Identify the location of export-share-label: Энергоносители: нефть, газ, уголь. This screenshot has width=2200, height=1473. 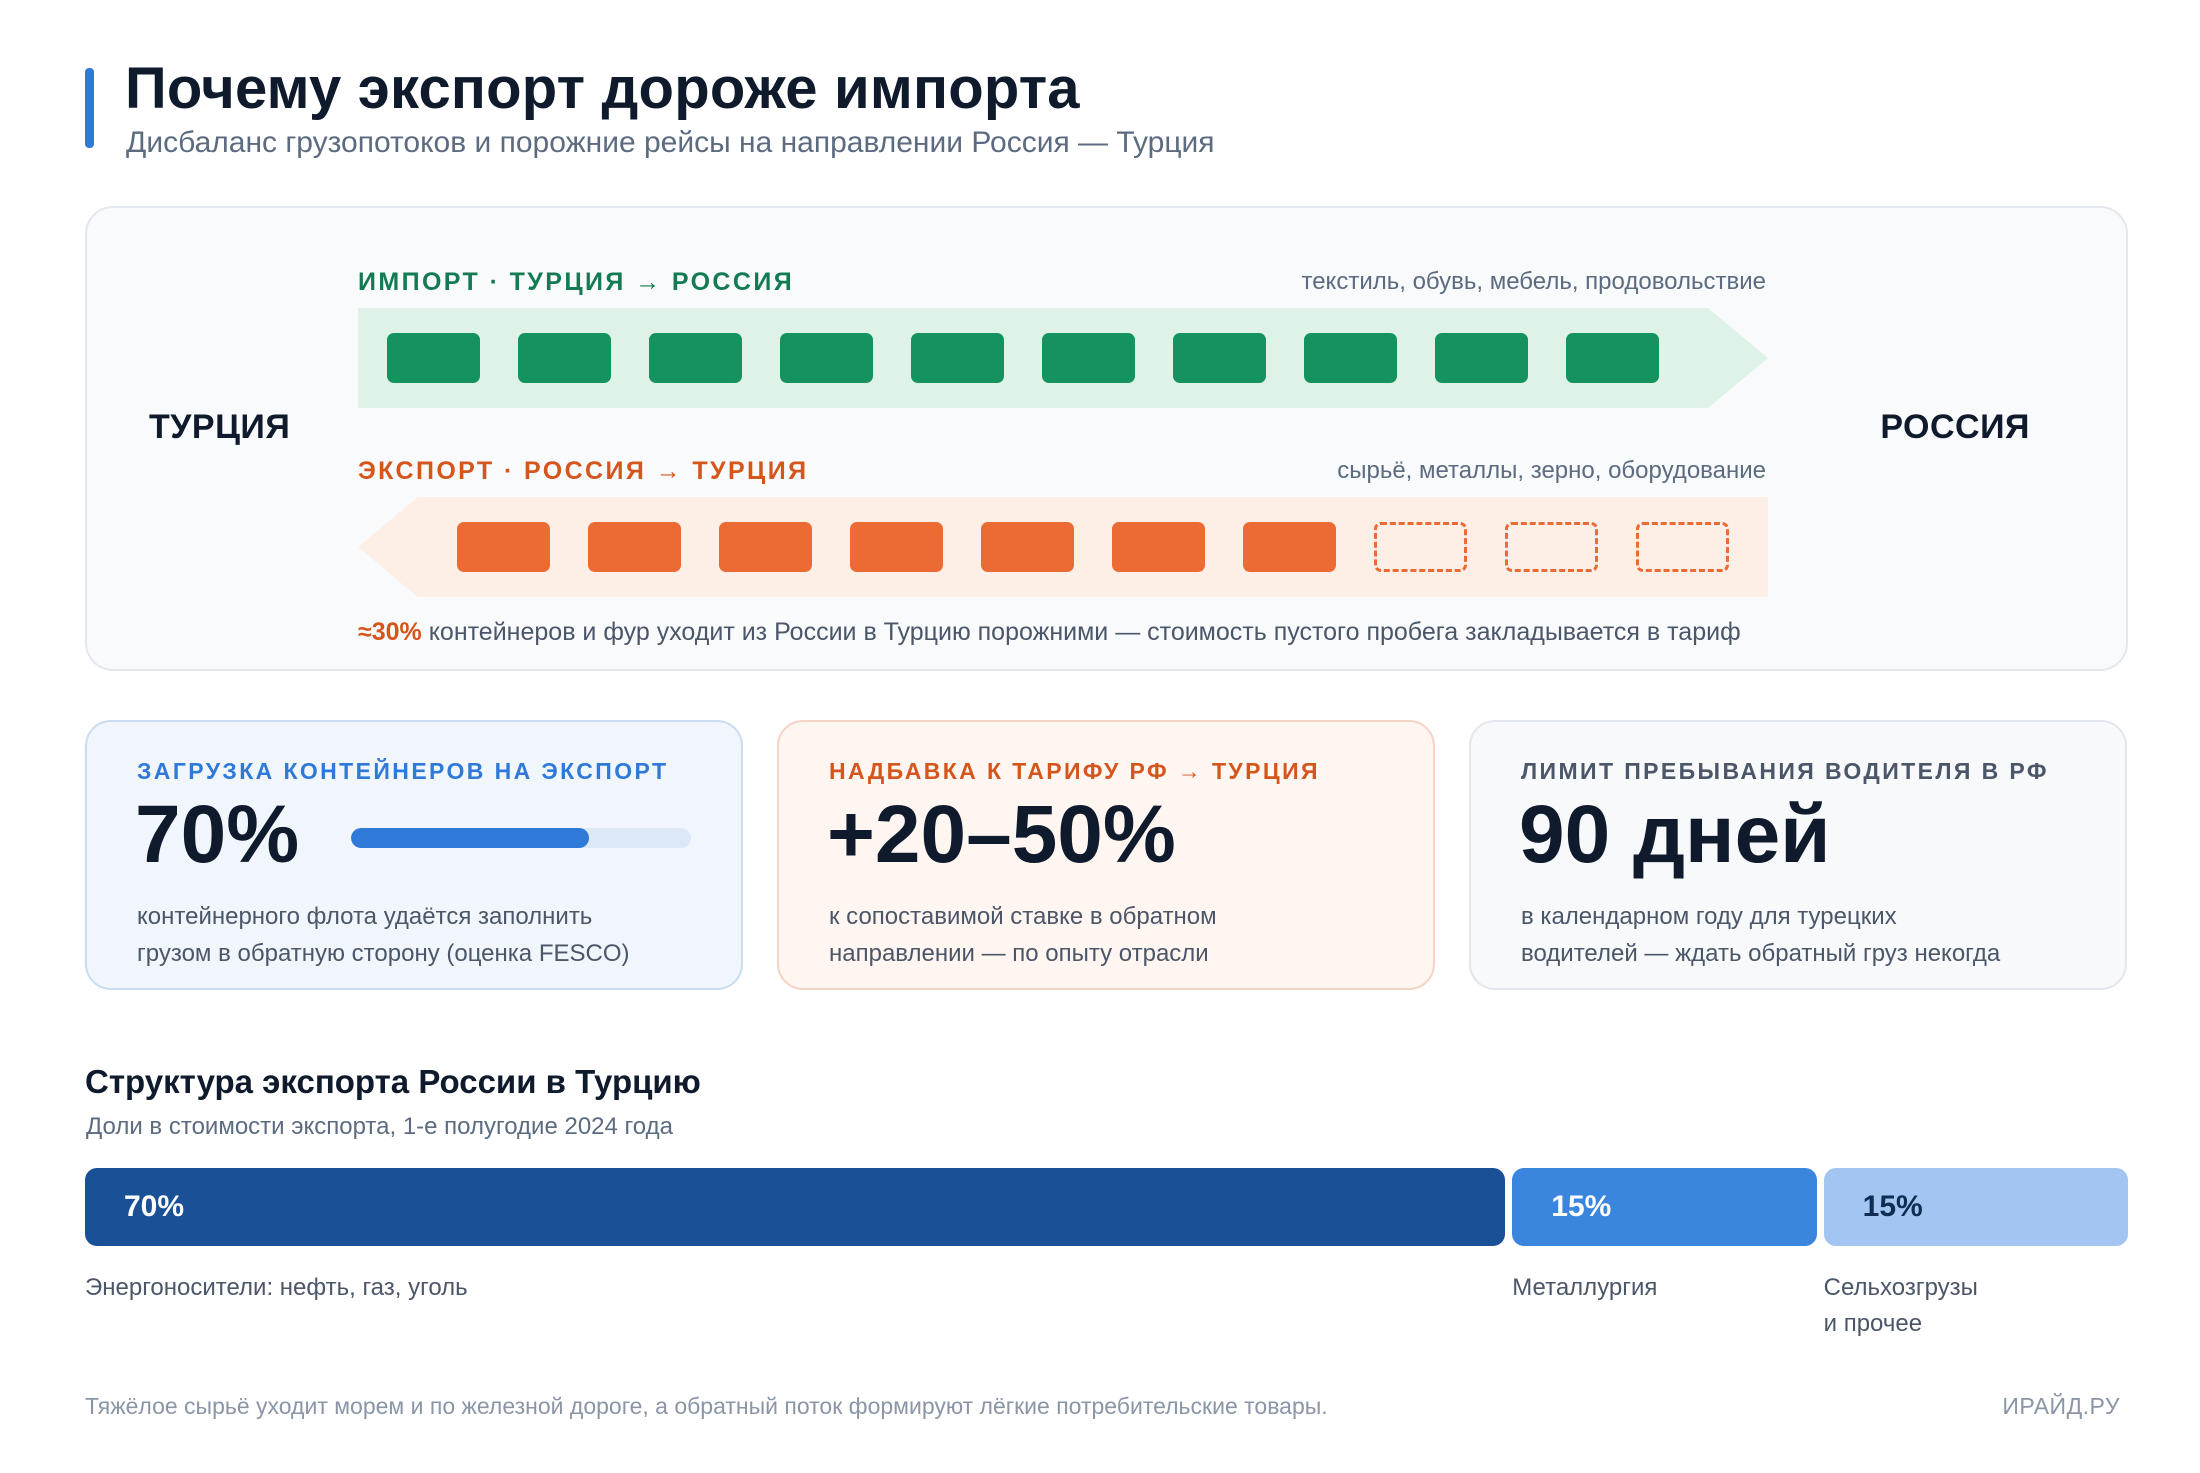
(276, 1288).